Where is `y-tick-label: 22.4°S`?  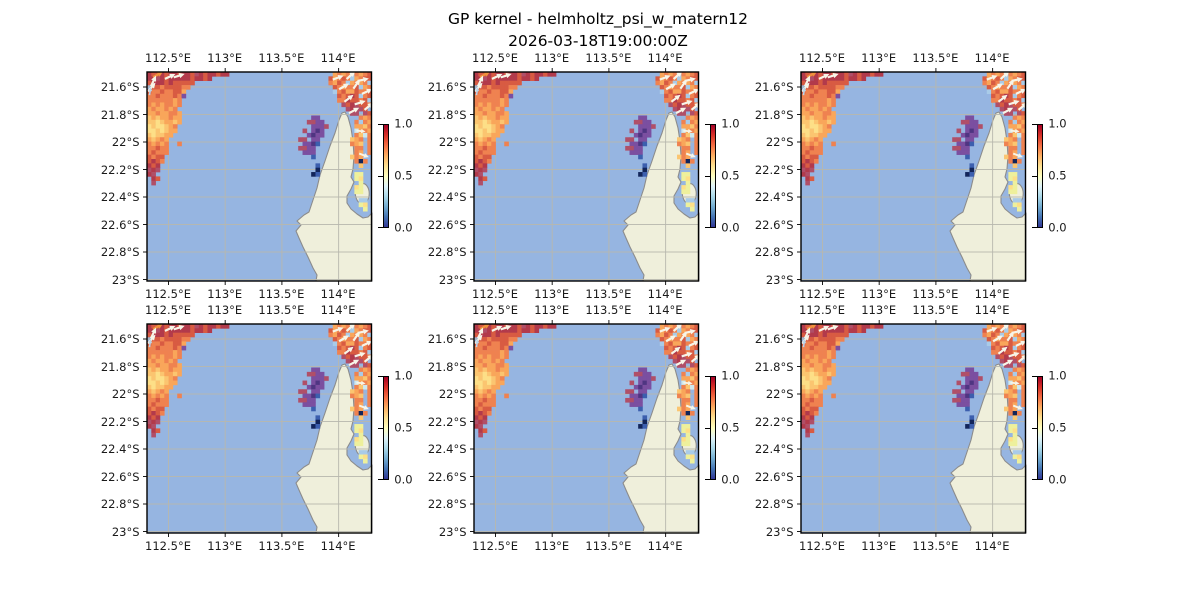 y-tick-label: 22.4°S is located at coordinates (774, 449).